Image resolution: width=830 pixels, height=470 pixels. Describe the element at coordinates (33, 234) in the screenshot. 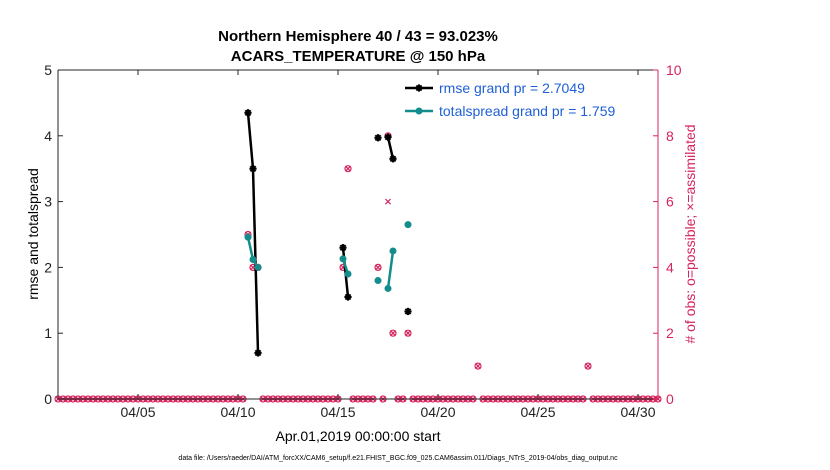

I see `y-axis-left-label: rmse and totalspread` at that location.